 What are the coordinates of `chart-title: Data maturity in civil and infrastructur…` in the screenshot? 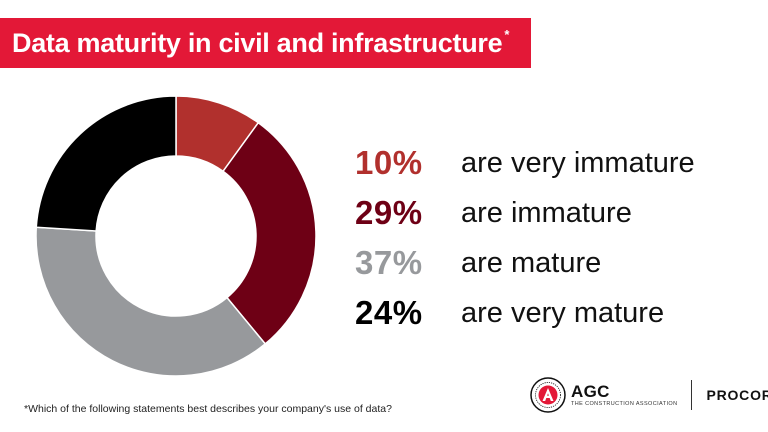 It's located at (257, 42).